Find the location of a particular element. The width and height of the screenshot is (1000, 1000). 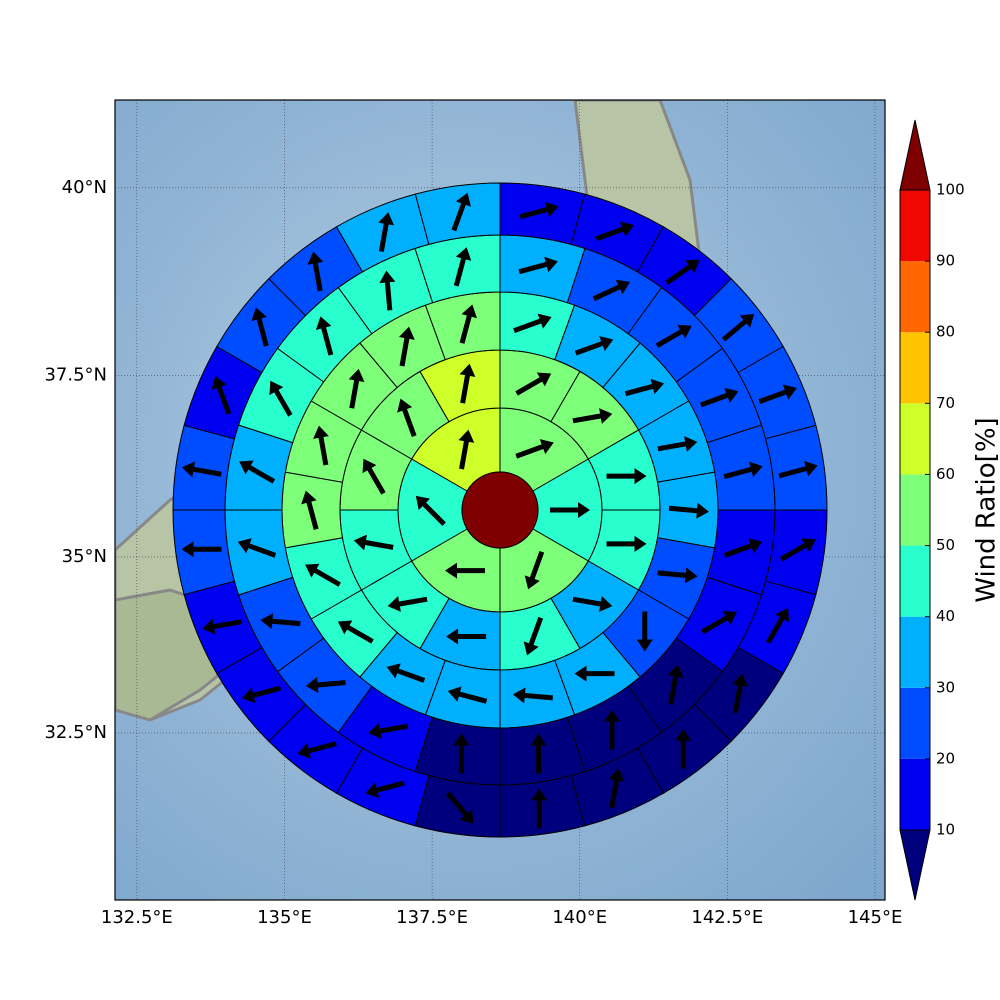

colorbar-tick-label: 50 is located at coordinates (945, 545).